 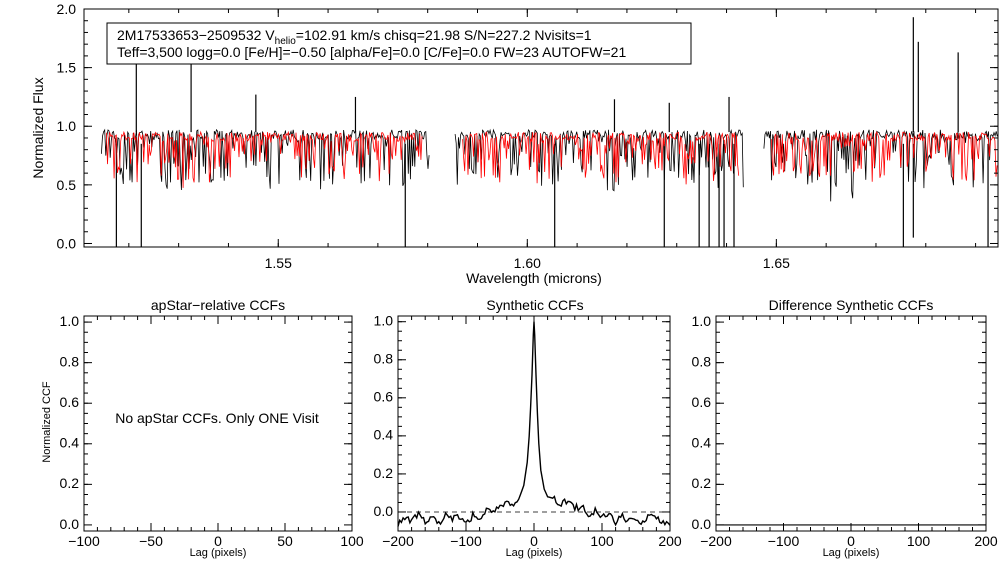 I want to click on apstar-ccf-axes: −100 −50 0 50 100 0.0 0.2 0.4 0.6 0.8 1.0, so click(x=212, y=431).